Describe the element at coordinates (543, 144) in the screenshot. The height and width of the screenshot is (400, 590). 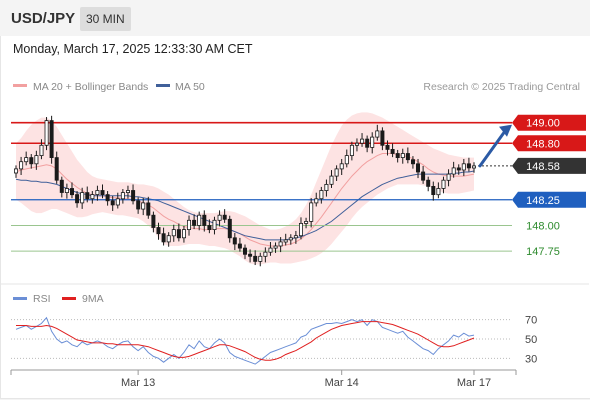
I see `level-label-148-80: 148.80` at that location.